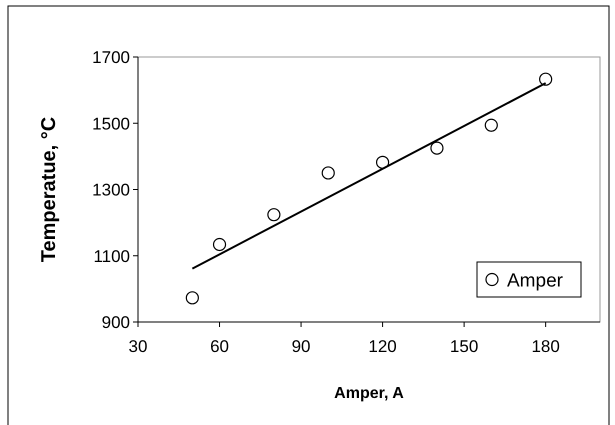  I want to click on x-tick-label: 180, so click(545, 346).